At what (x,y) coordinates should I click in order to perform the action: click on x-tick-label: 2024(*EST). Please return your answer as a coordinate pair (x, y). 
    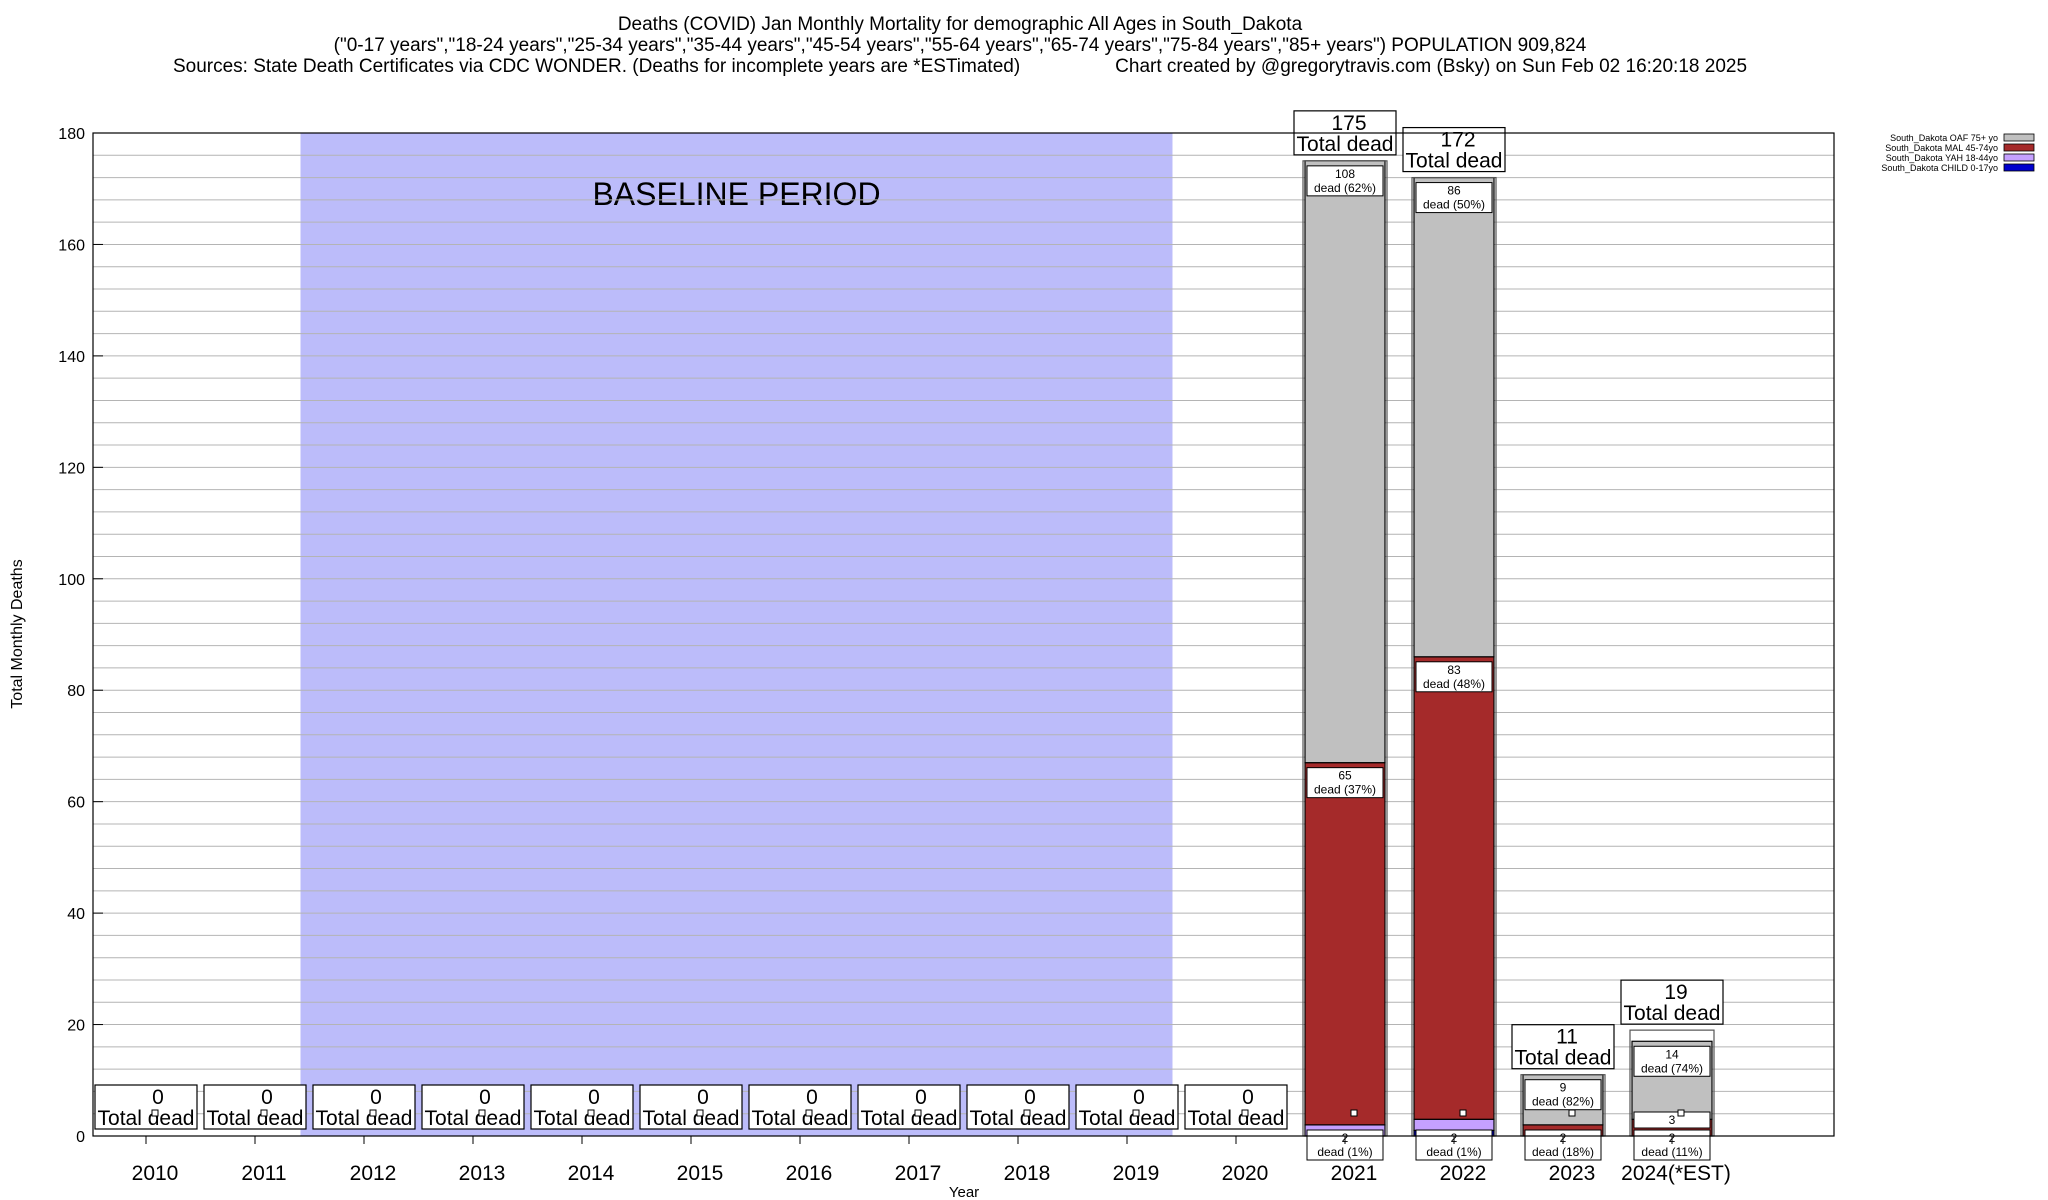
    Looking at the image, I should click on (1676, 1173).